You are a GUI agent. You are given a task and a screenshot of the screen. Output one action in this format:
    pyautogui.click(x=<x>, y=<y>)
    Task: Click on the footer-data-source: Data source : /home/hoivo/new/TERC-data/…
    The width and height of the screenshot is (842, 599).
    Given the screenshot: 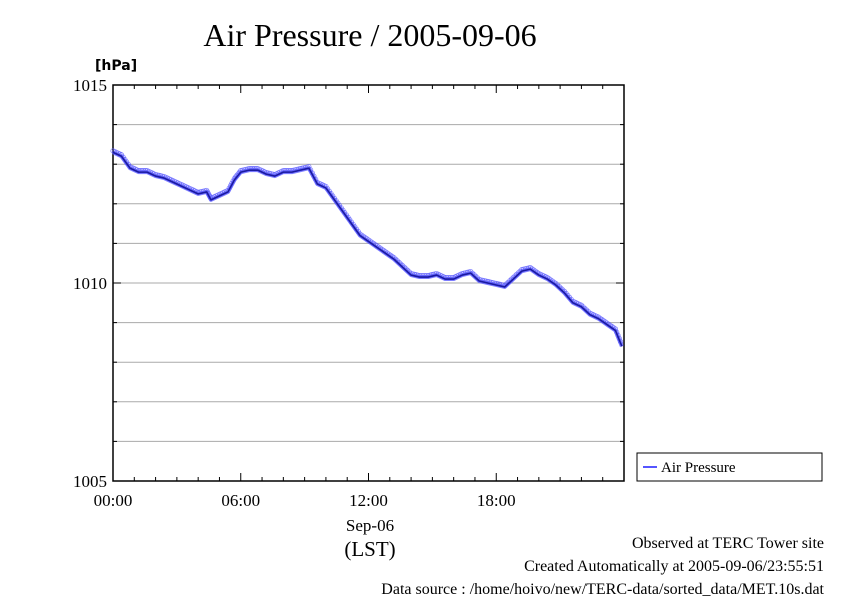 What is the action you would take?
    pyautogui.click(x=602, y=589)
    